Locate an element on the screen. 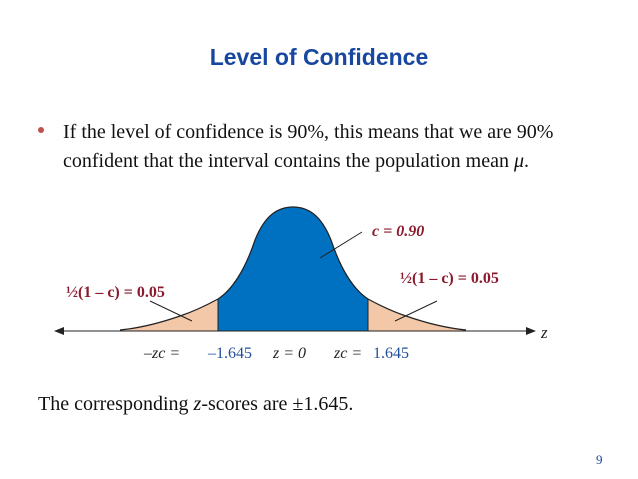 This screenshot has height=479, width=638. right-critical-prefix: zc = is located at coordinates (347, 353).